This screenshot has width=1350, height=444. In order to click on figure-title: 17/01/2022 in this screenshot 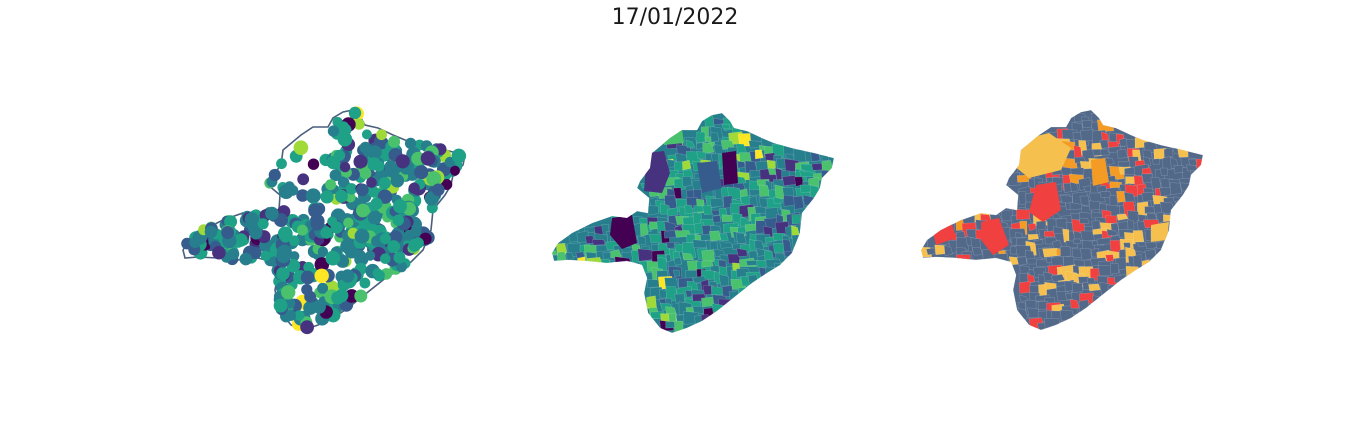, I will do `click(675, 17)`.